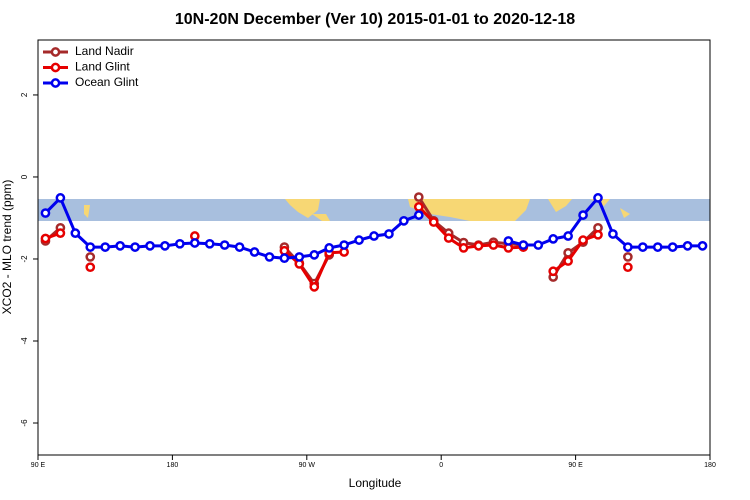 The height and width of the screenshot is (500, 750). Describe the element at coordinates (374, 210) in the screenshot. I see `map-strip` at that location.